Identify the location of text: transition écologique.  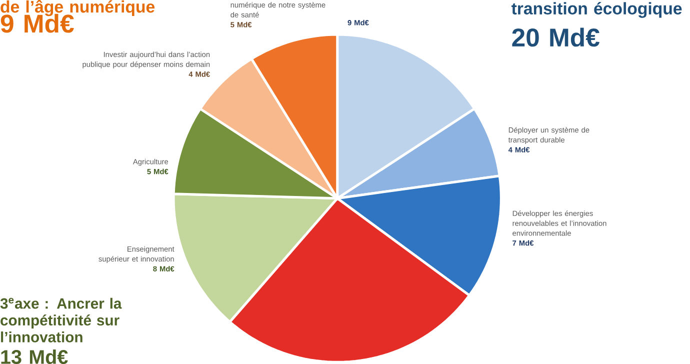
(597, 10).